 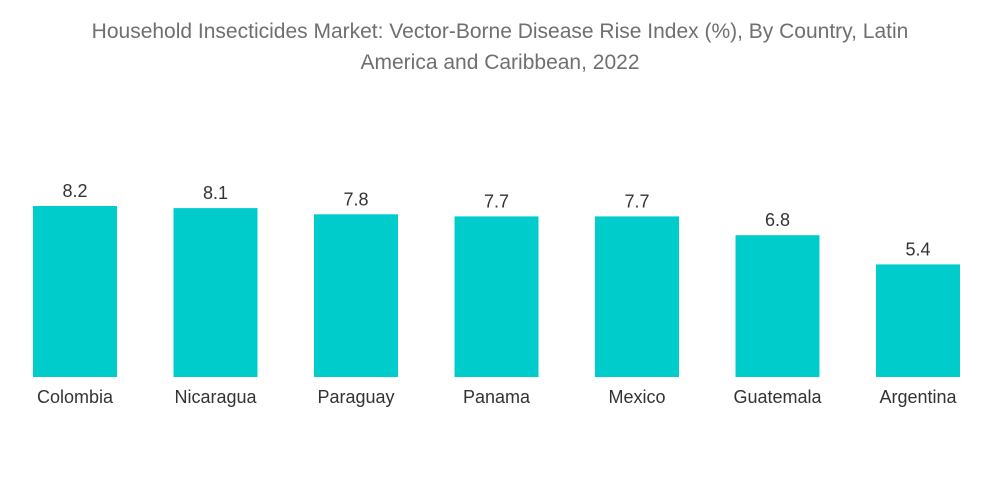 What do you see at coordinates (496, 296) in the screenshot?
I see `bar-panama` at bounding box center [496, 296].